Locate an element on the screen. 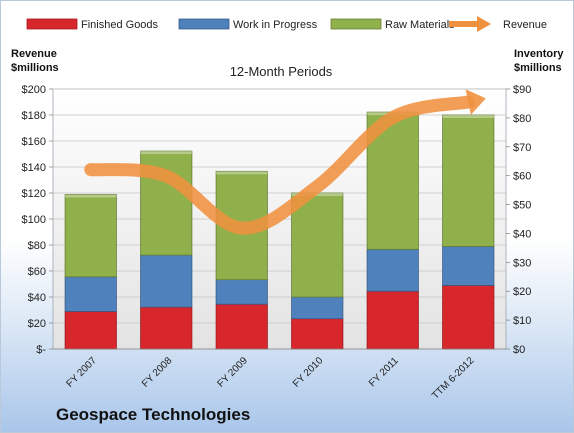  company-name: Geospace Technologies is located at coordinates (153, 414).